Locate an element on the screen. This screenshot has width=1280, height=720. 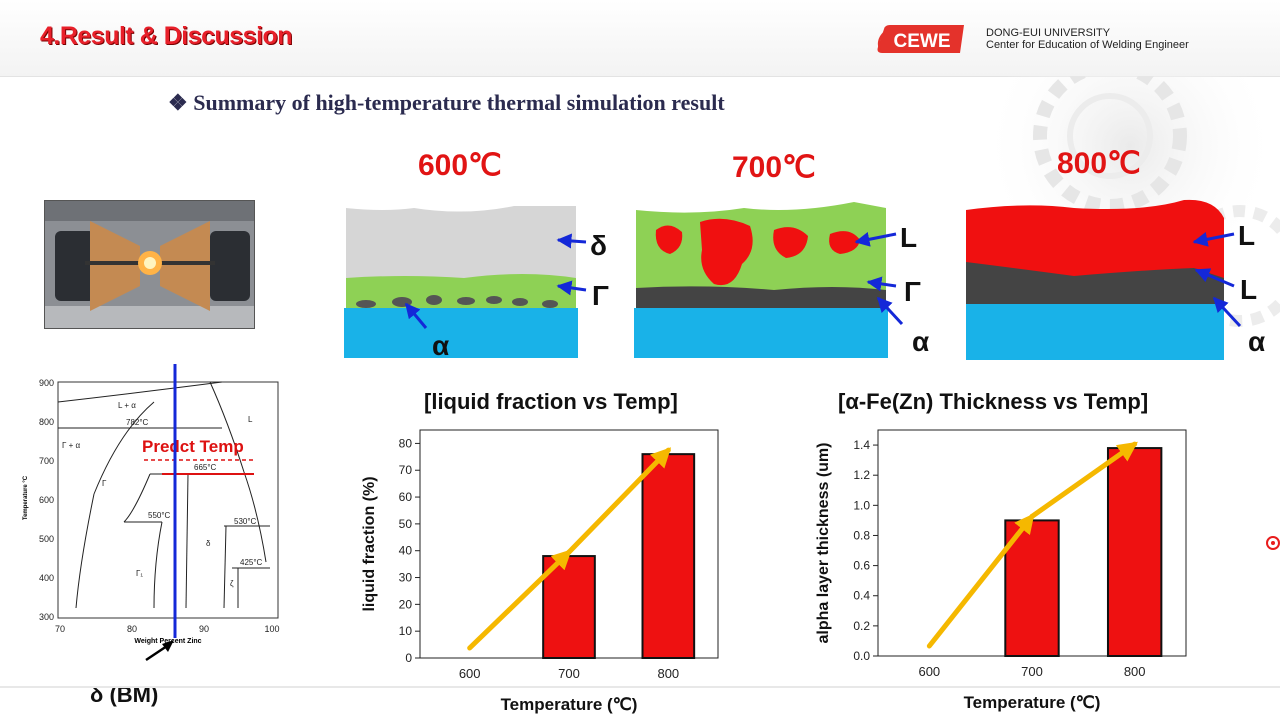
section-title: 4.Result & Discussion is located at coordinates (166, 36).